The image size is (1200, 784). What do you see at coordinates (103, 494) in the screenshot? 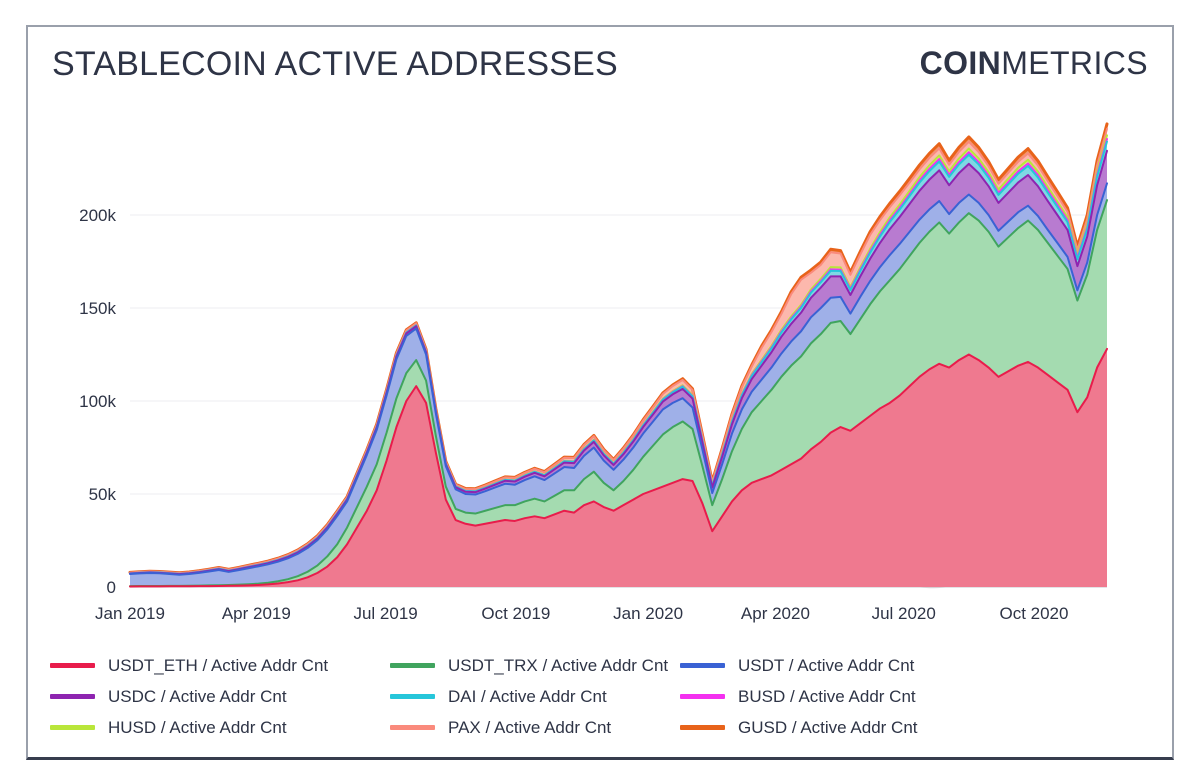
I see `y-axis-tick-label: 50k` at bounding box center [103, 494].